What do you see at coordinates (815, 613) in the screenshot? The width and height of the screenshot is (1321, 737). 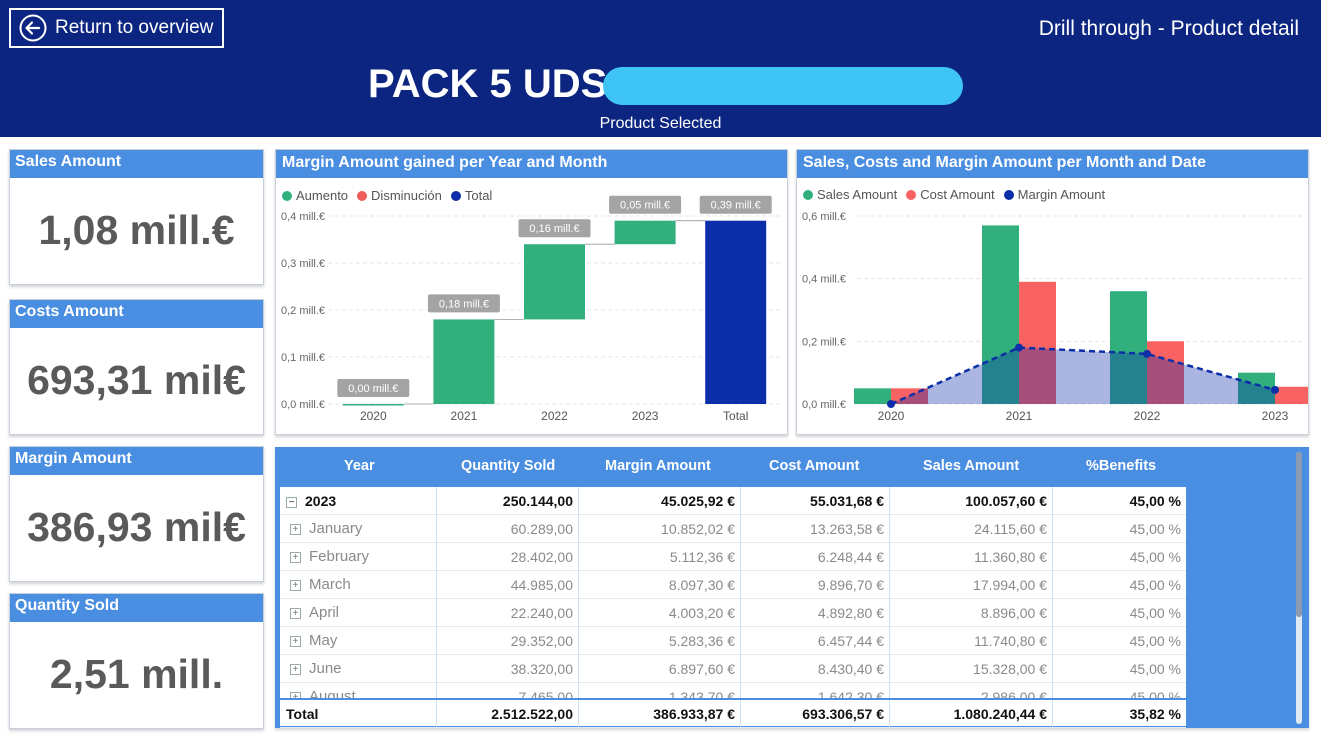 I see `table-cell: 4.892,80 €` at bounding box center [815, 613].